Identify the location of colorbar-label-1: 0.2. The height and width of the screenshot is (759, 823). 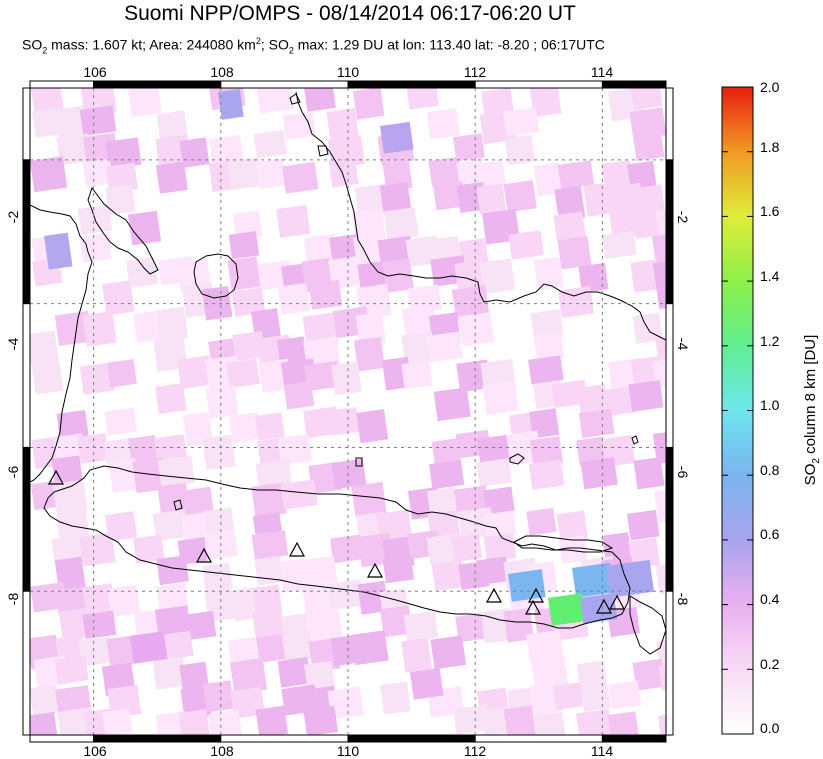
(770, 664).